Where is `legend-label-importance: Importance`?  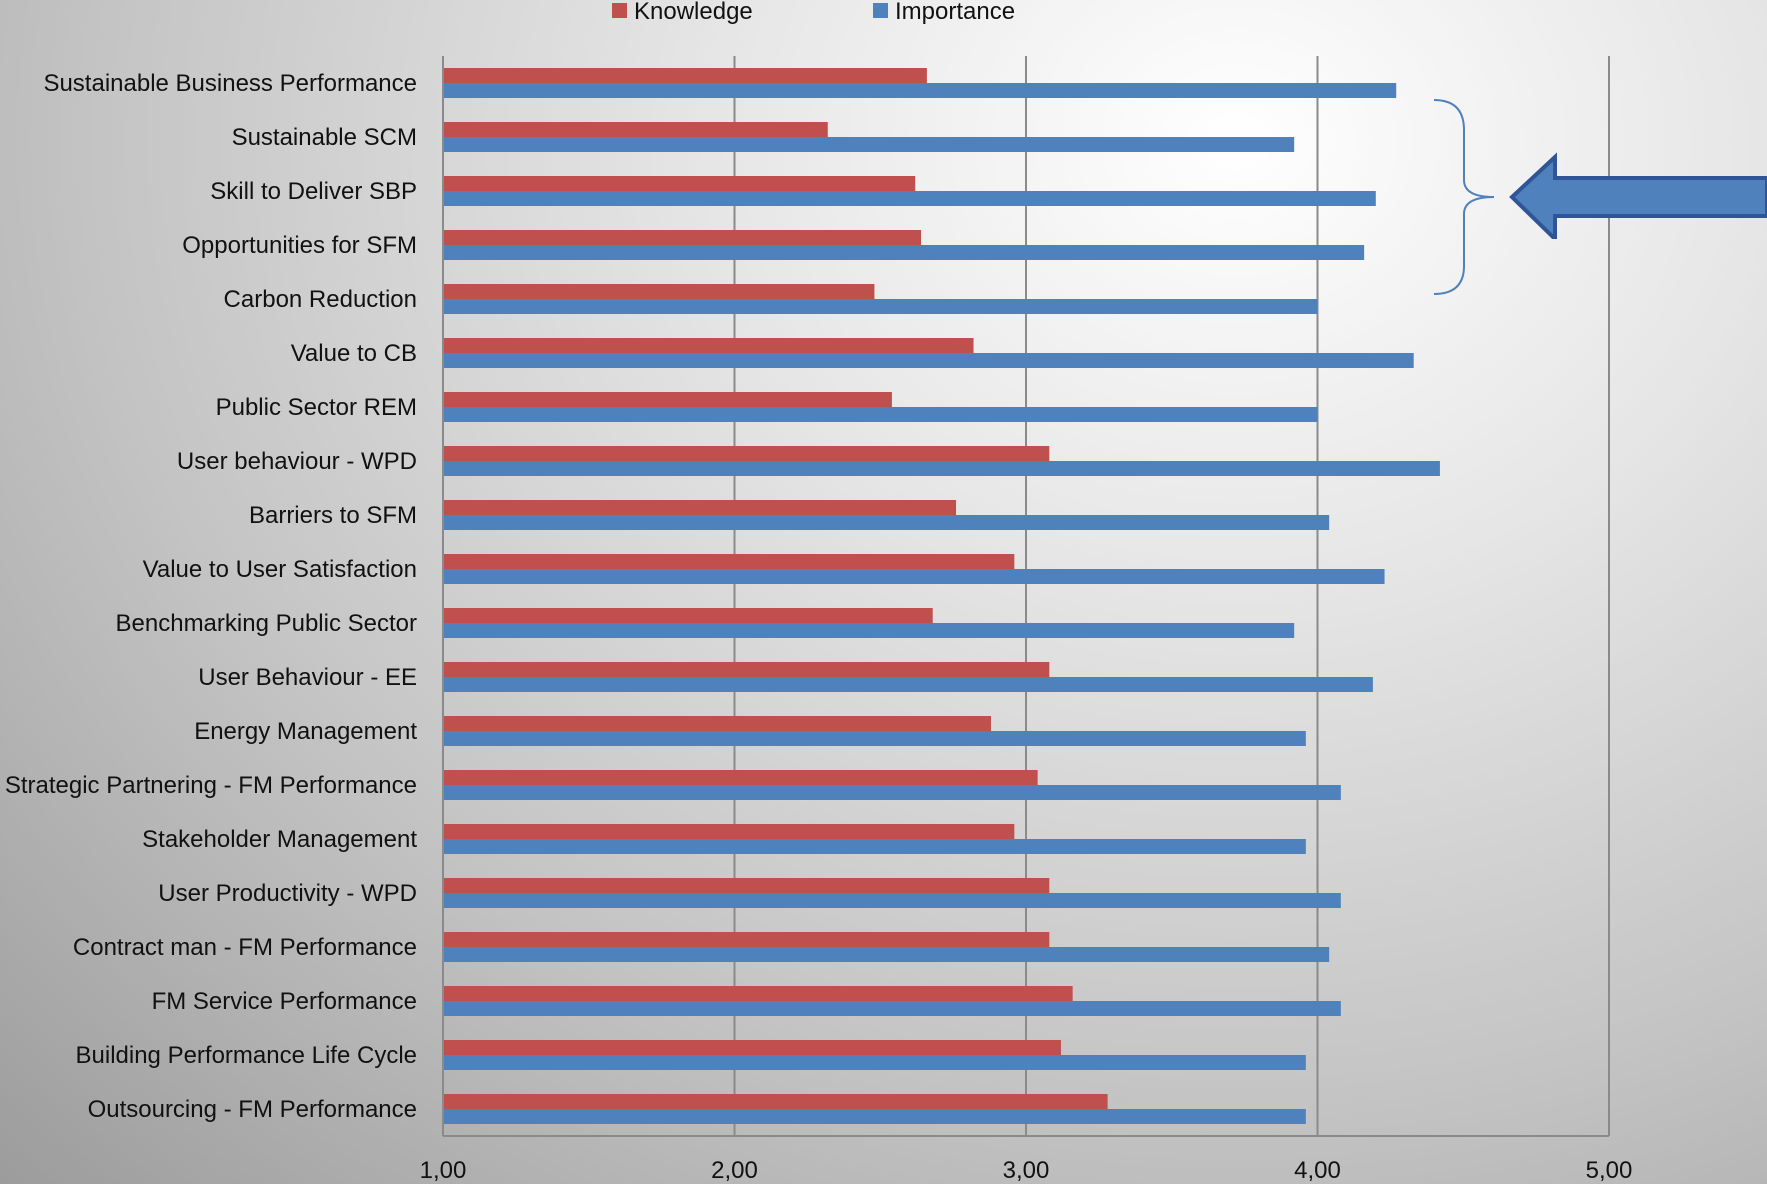 legend-label-importance: Importance is located at coordinates (955, 12).